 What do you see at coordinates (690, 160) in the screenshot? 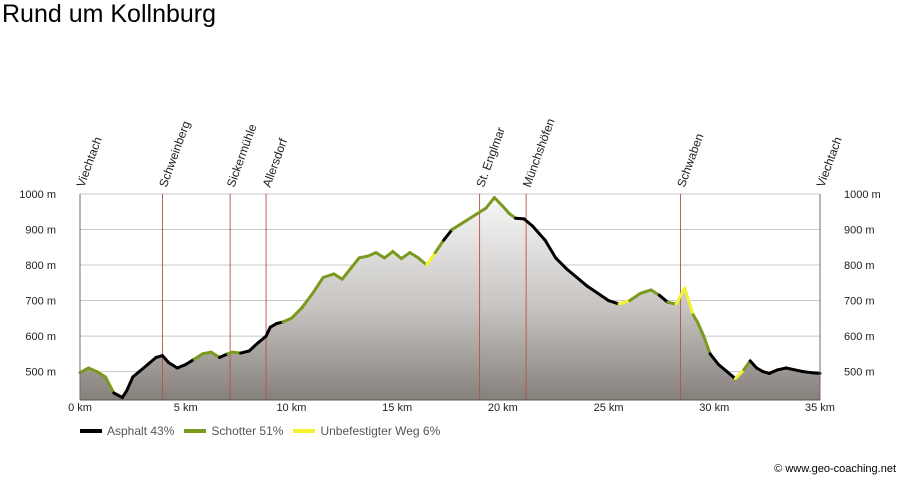
I see `waypoint-label: Schwaben` at bounding box center [690, 160].